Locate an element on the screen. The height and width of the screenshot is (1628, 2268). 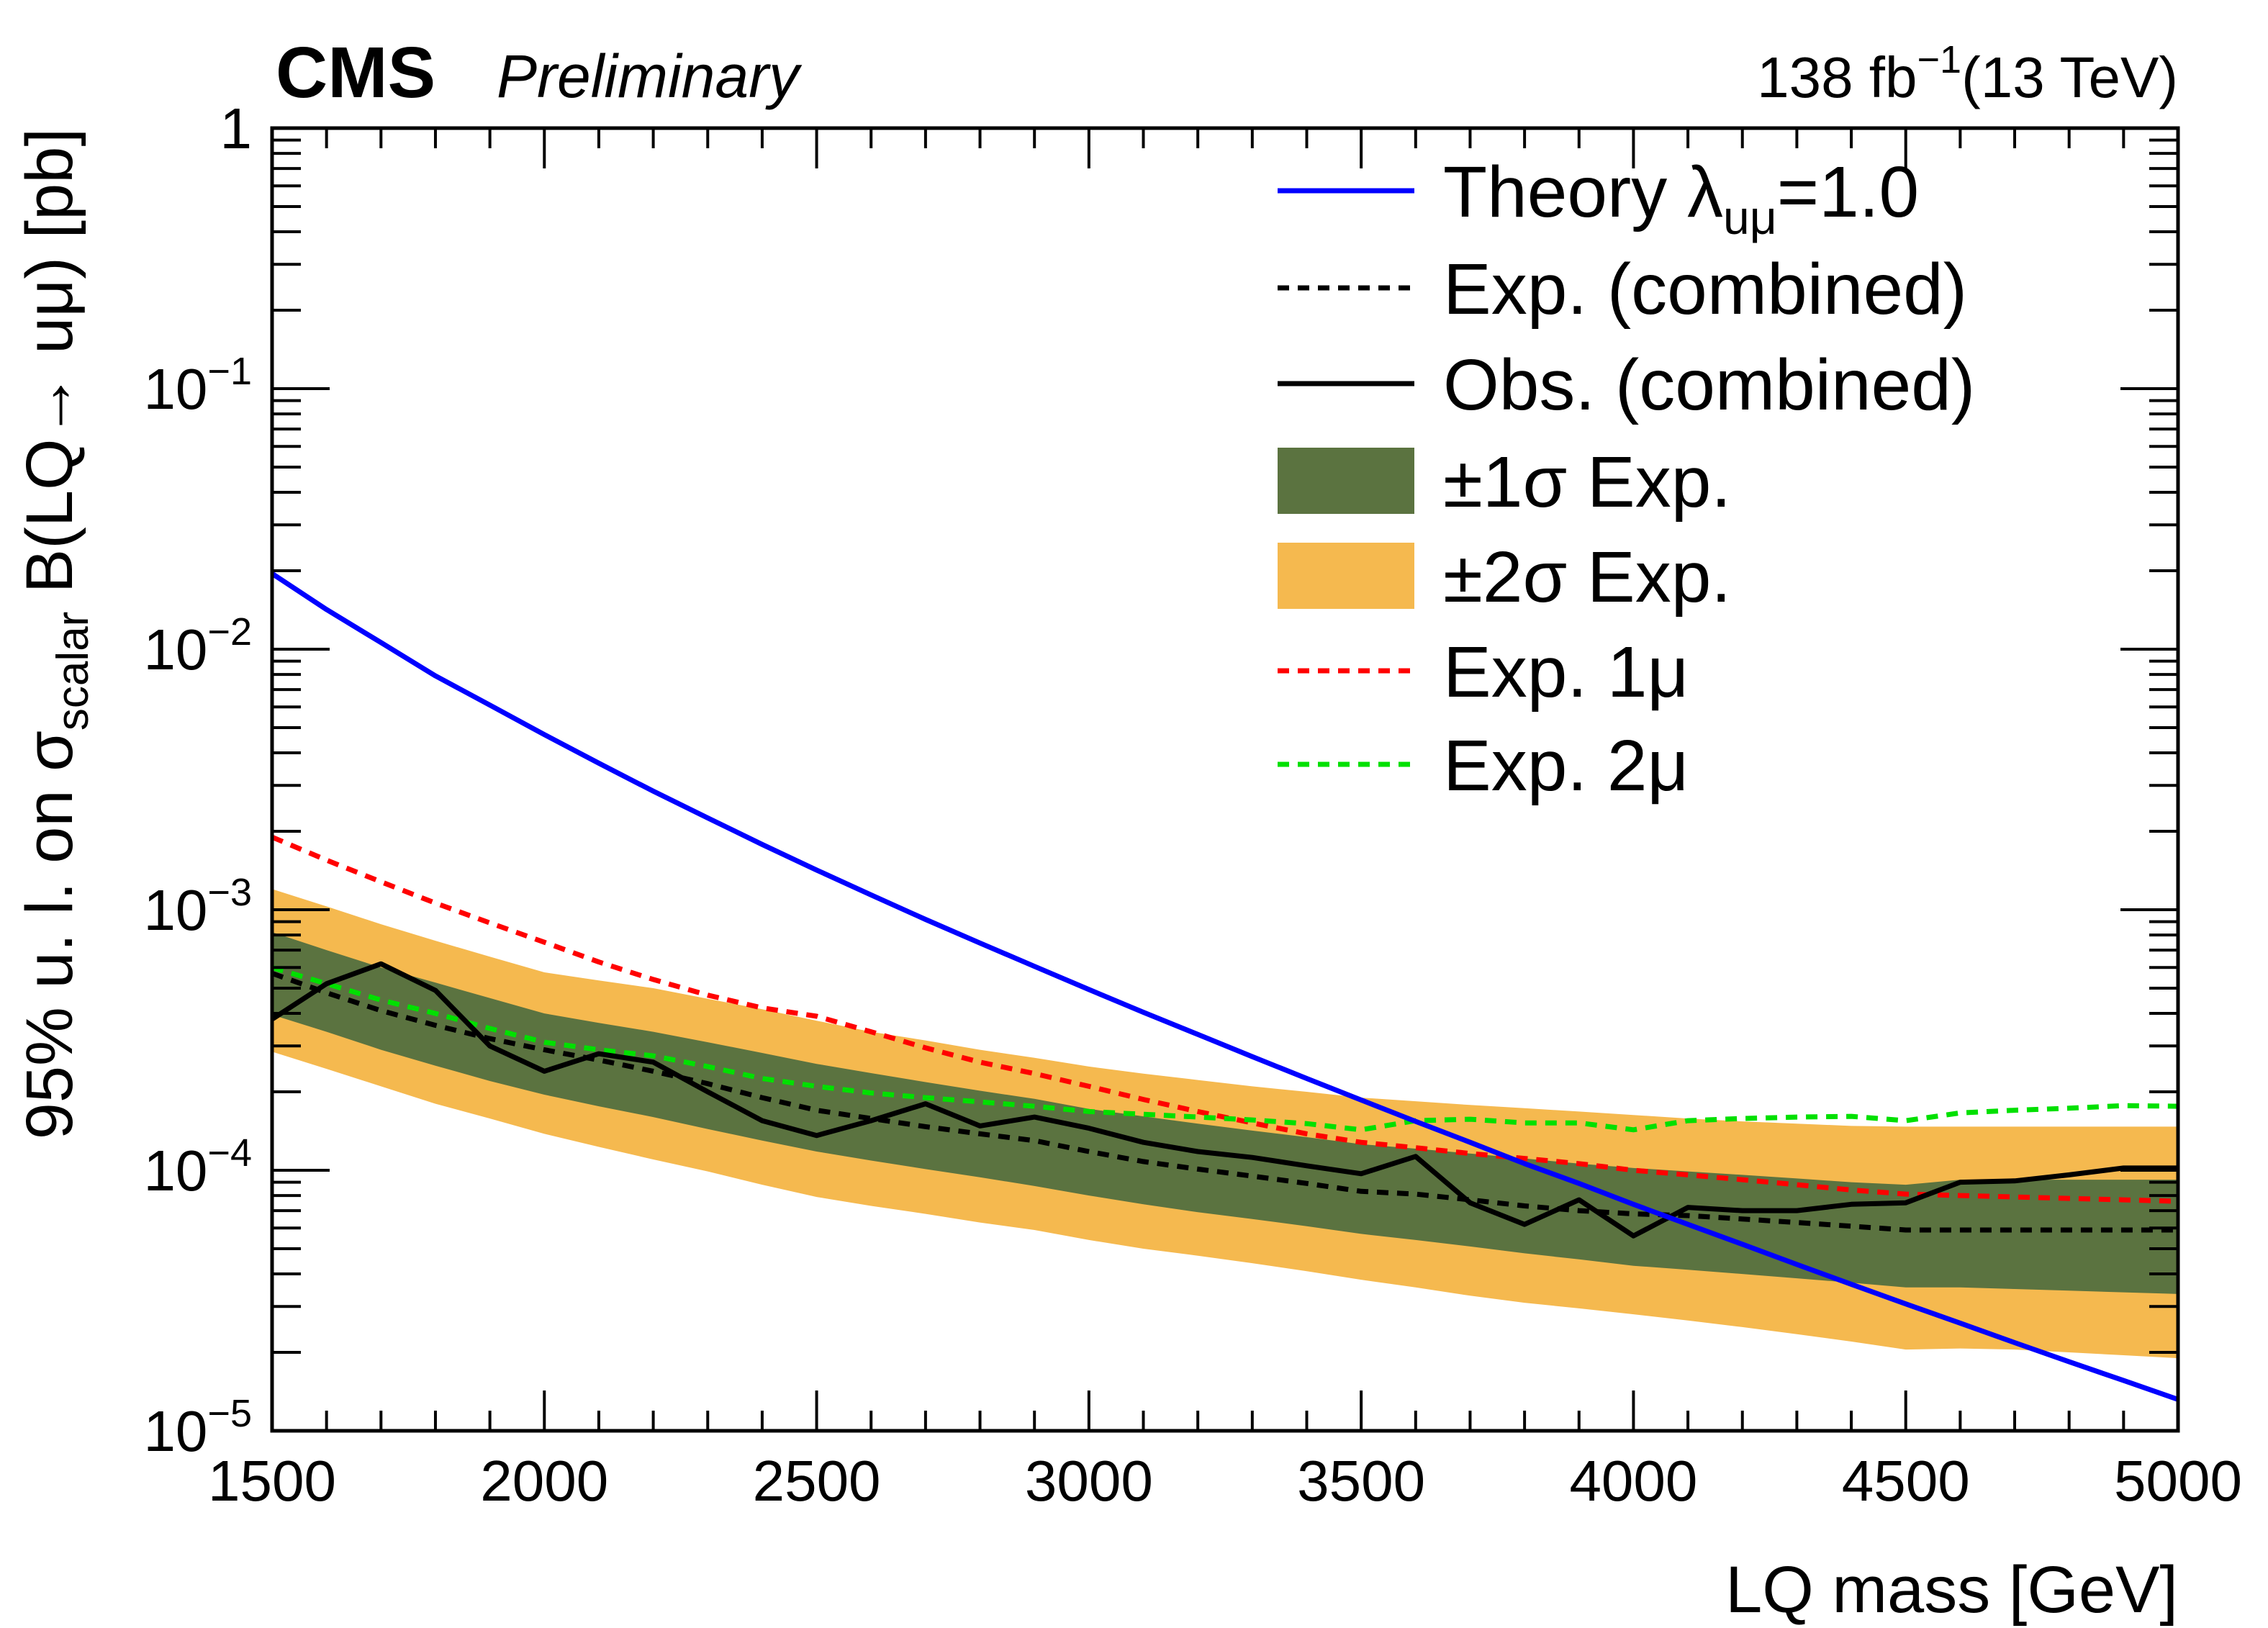
legend-label-exp1mu: Exp. 1μ is located at coordinates (1566, 672).